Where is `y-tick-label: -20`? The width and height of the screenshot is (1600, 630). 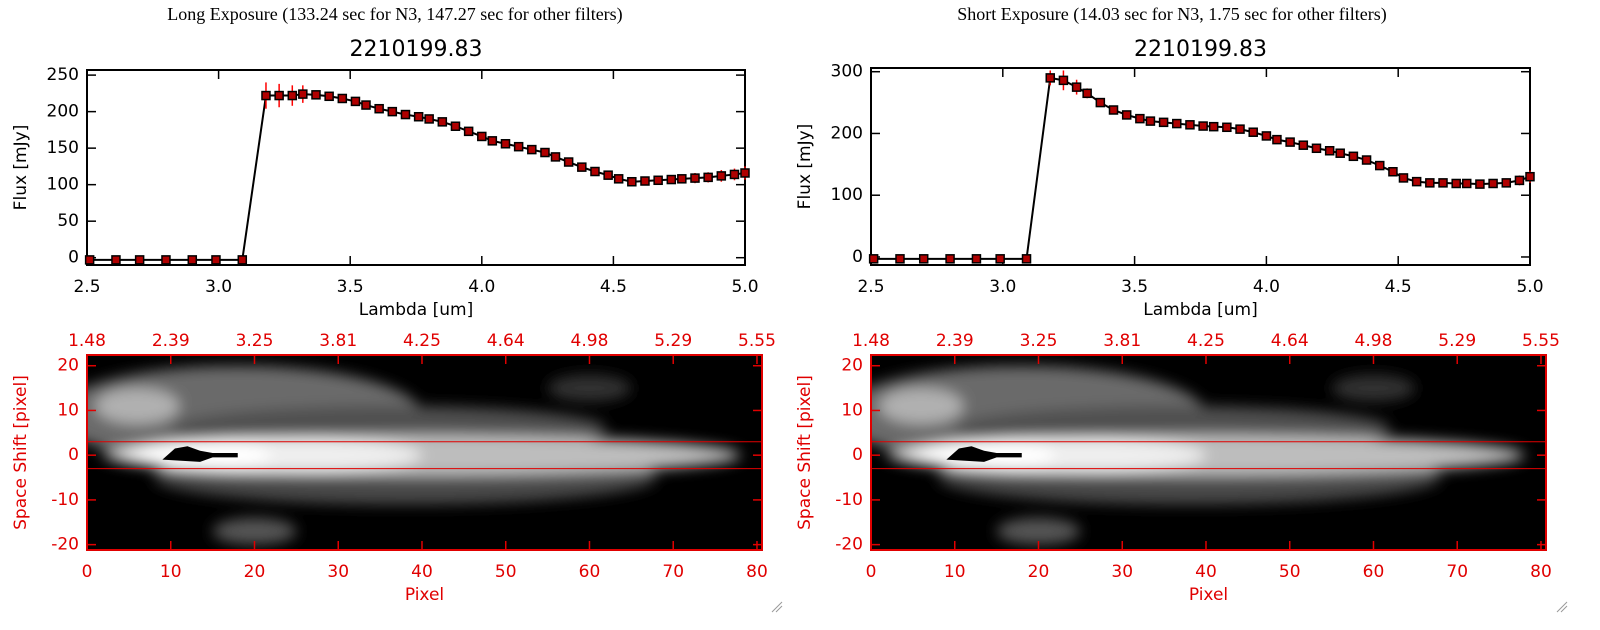 y-tick-label: -20 is located at coordinates (849, 545).